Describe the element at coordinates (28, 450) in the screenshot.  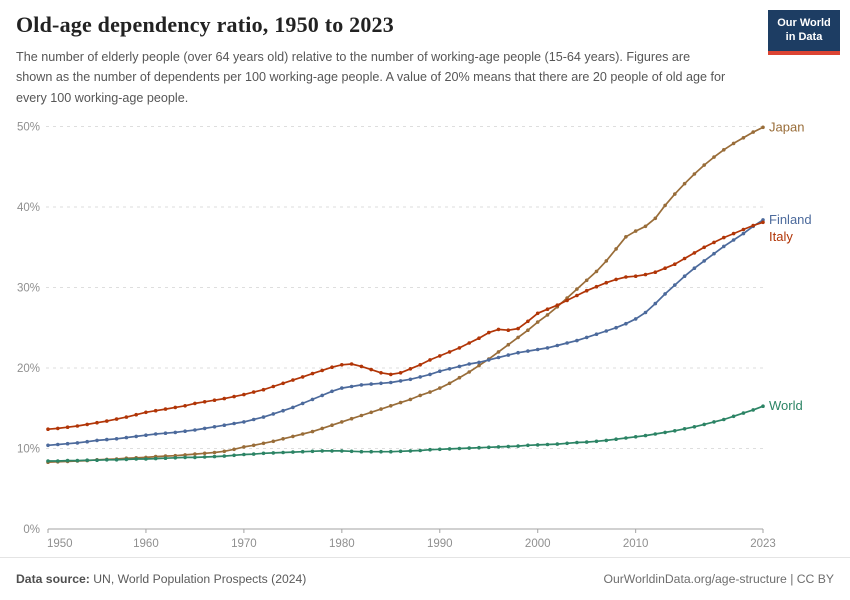
I see `y-tick-label-10: 10%` at that location.